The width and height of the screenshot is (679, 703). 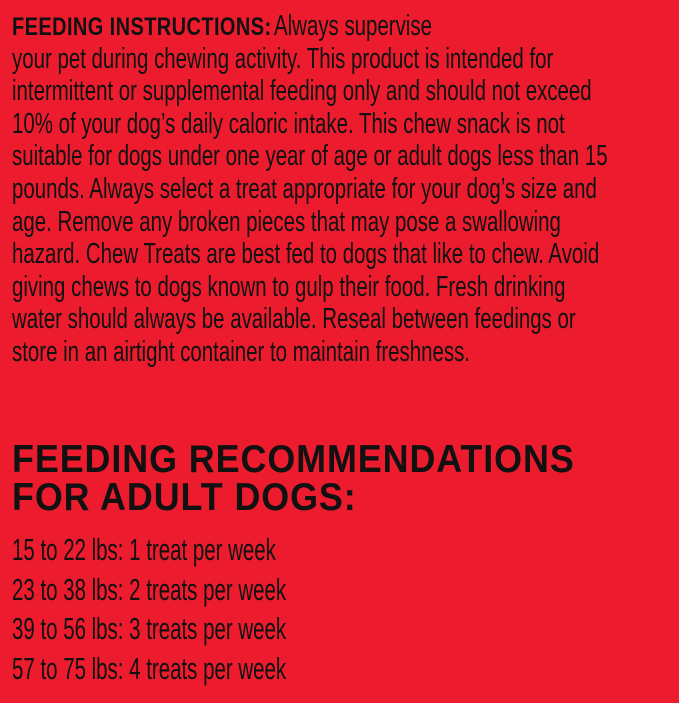 What do you see at coordinates (184, 497) in the screenshot?
I see `recommendations-heading: FOR ADULT DOGS:` at bounding box center [184, 497].